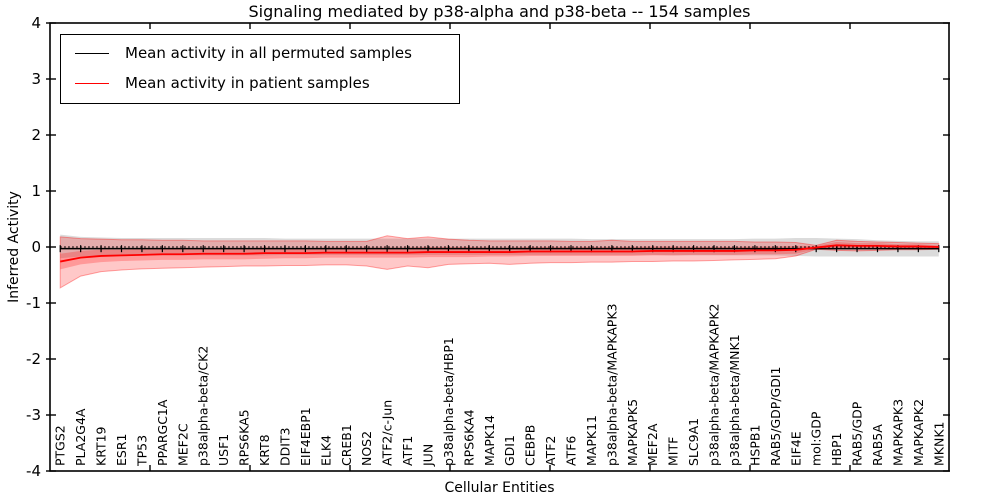 The height and width of the screenshot is (500, 1000). What do you see at coordinates (80, 437) in the screenshot?
I see `x-category-label: PLA2G4A` at bounding box center [80, 437].